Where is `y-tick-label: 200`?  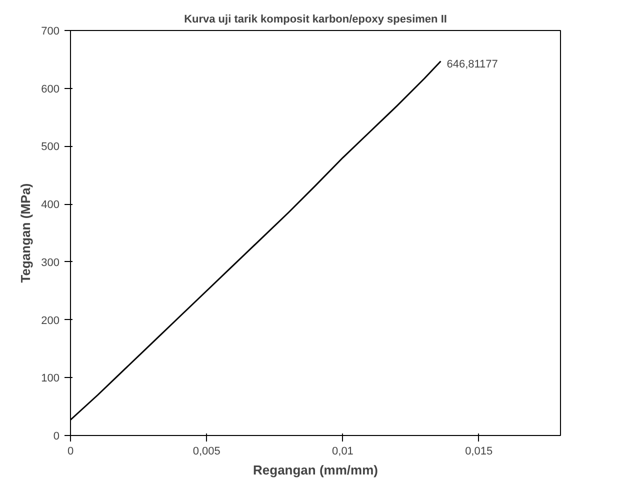 y-tick-label: 200 is located at coordinates (50, 320).